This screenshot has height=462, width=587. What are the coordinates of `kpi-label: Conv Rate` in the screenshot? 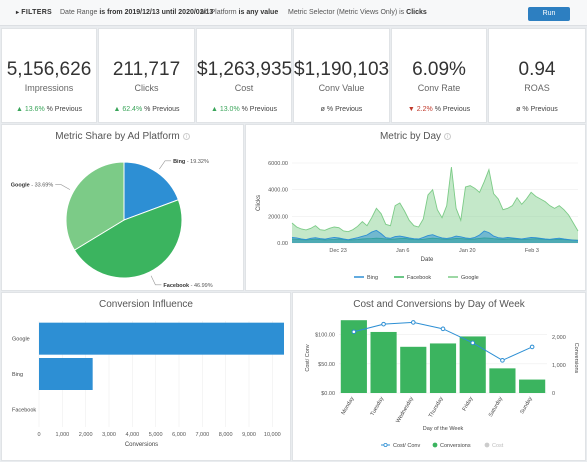 It's located at (439, 88).